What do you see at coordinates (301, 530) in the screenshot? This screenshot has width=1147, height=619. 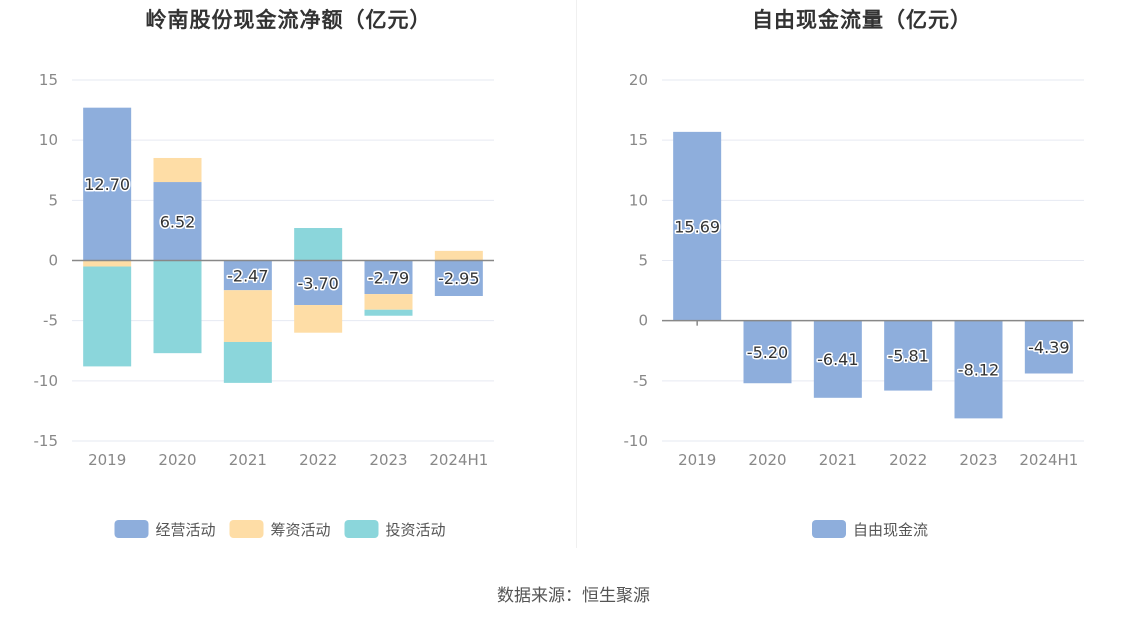 I see `legend-label: 筹资活动` at bounding box center [301, 530].